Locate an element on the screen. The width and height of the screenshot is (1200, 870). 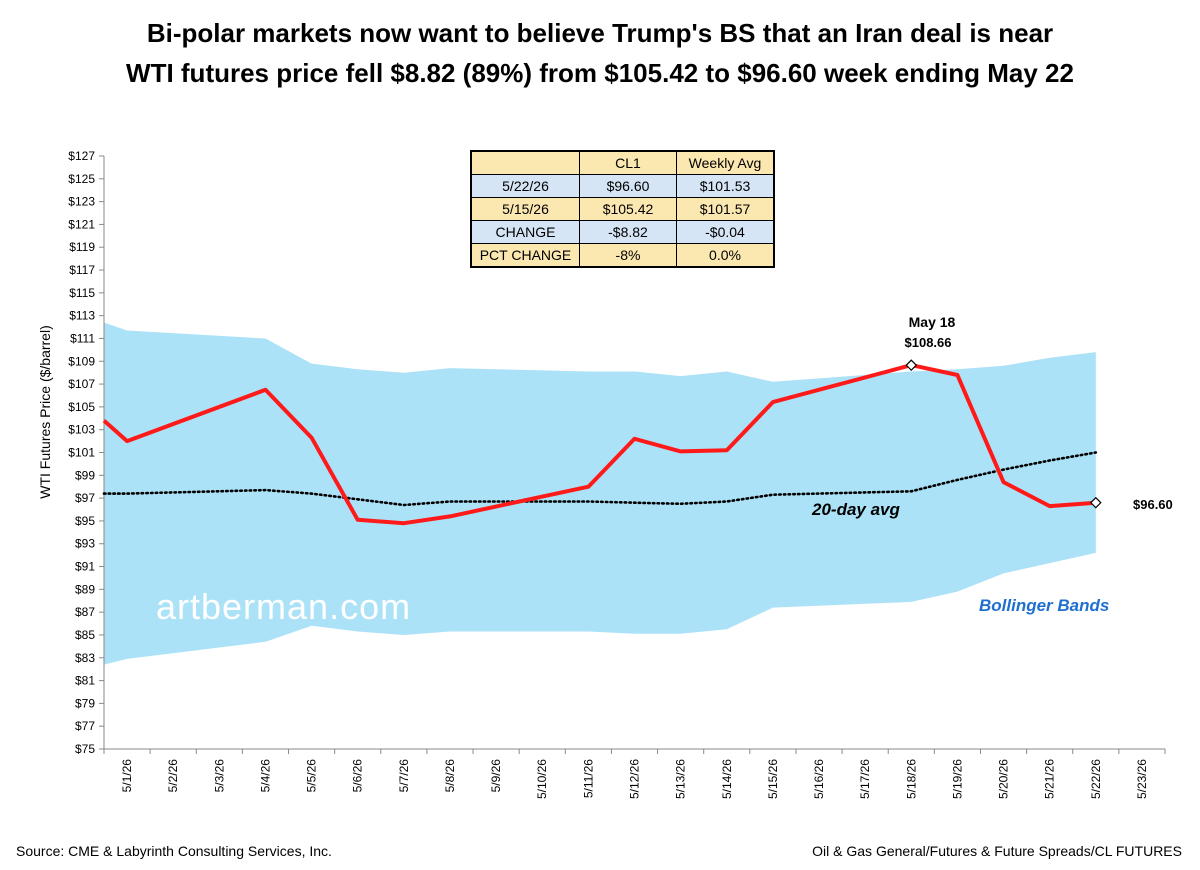
y-tick-label: $121 is located at coordinates (81, 224).